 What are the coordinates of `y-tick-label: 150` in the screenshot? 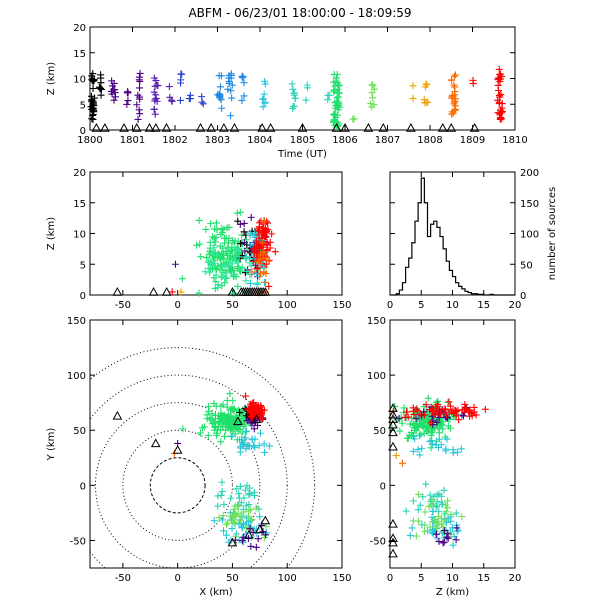 It's located at (376, 321).